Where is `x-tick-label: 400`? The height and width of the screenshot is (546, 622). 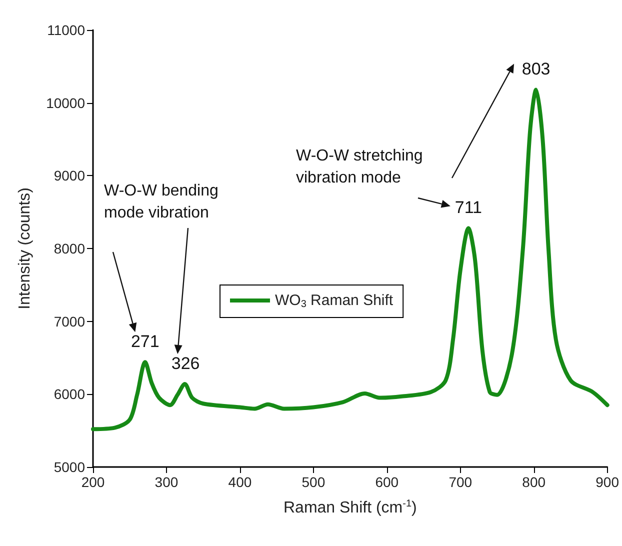 x-tick-label: 400 is located at coordinates (240, 482).